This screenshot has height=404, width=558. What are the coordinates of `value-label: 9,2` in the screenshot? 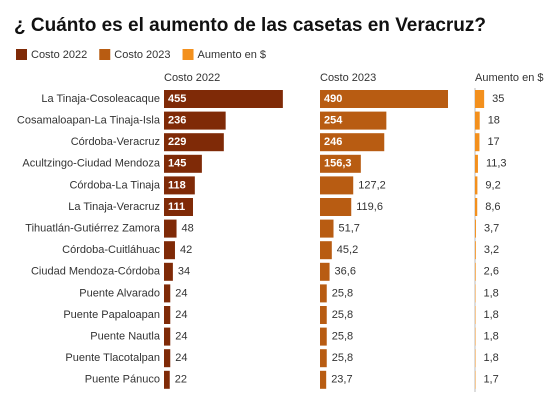 It's located at (492, 185).